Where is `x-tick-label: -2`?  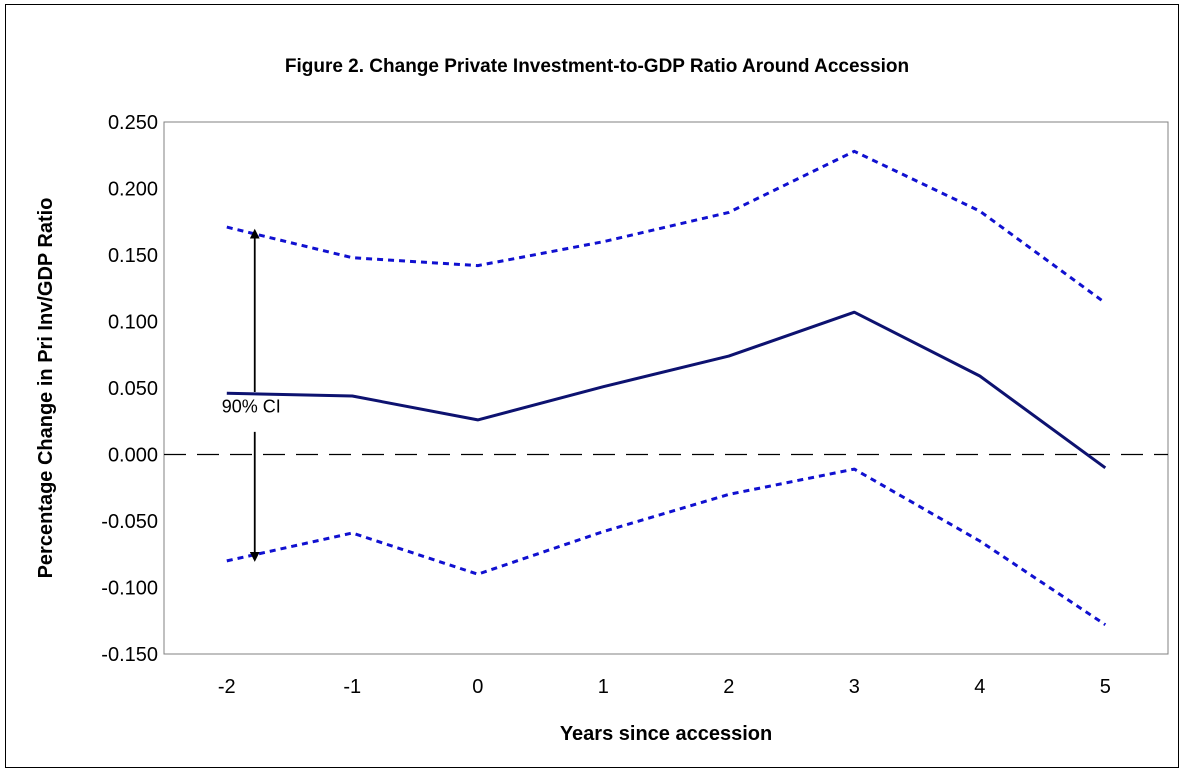
x-tick-label: -2 is located at coordinates (227, 687).